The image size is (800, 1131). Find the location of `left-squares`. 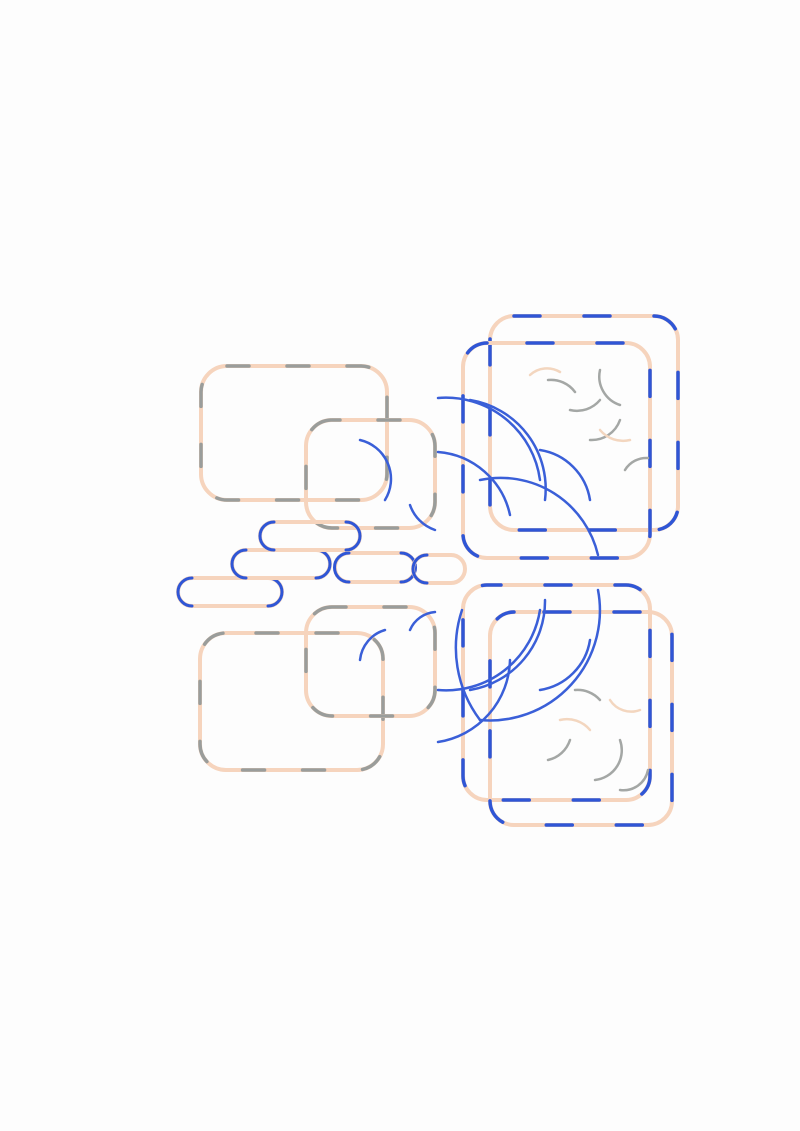

left-squares is located at coordinates (317, 568).